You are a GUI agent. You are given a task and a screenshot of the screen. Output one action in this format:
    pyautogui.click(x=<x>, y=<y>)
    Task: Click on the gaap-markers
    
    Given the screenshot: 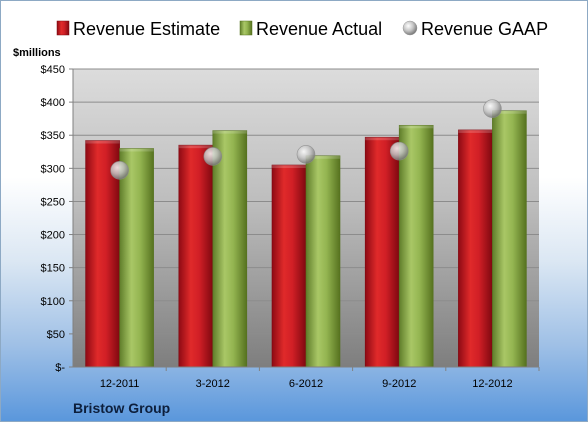 What is the action you would take?
    pyautogui.click(x=306, y=139)
    